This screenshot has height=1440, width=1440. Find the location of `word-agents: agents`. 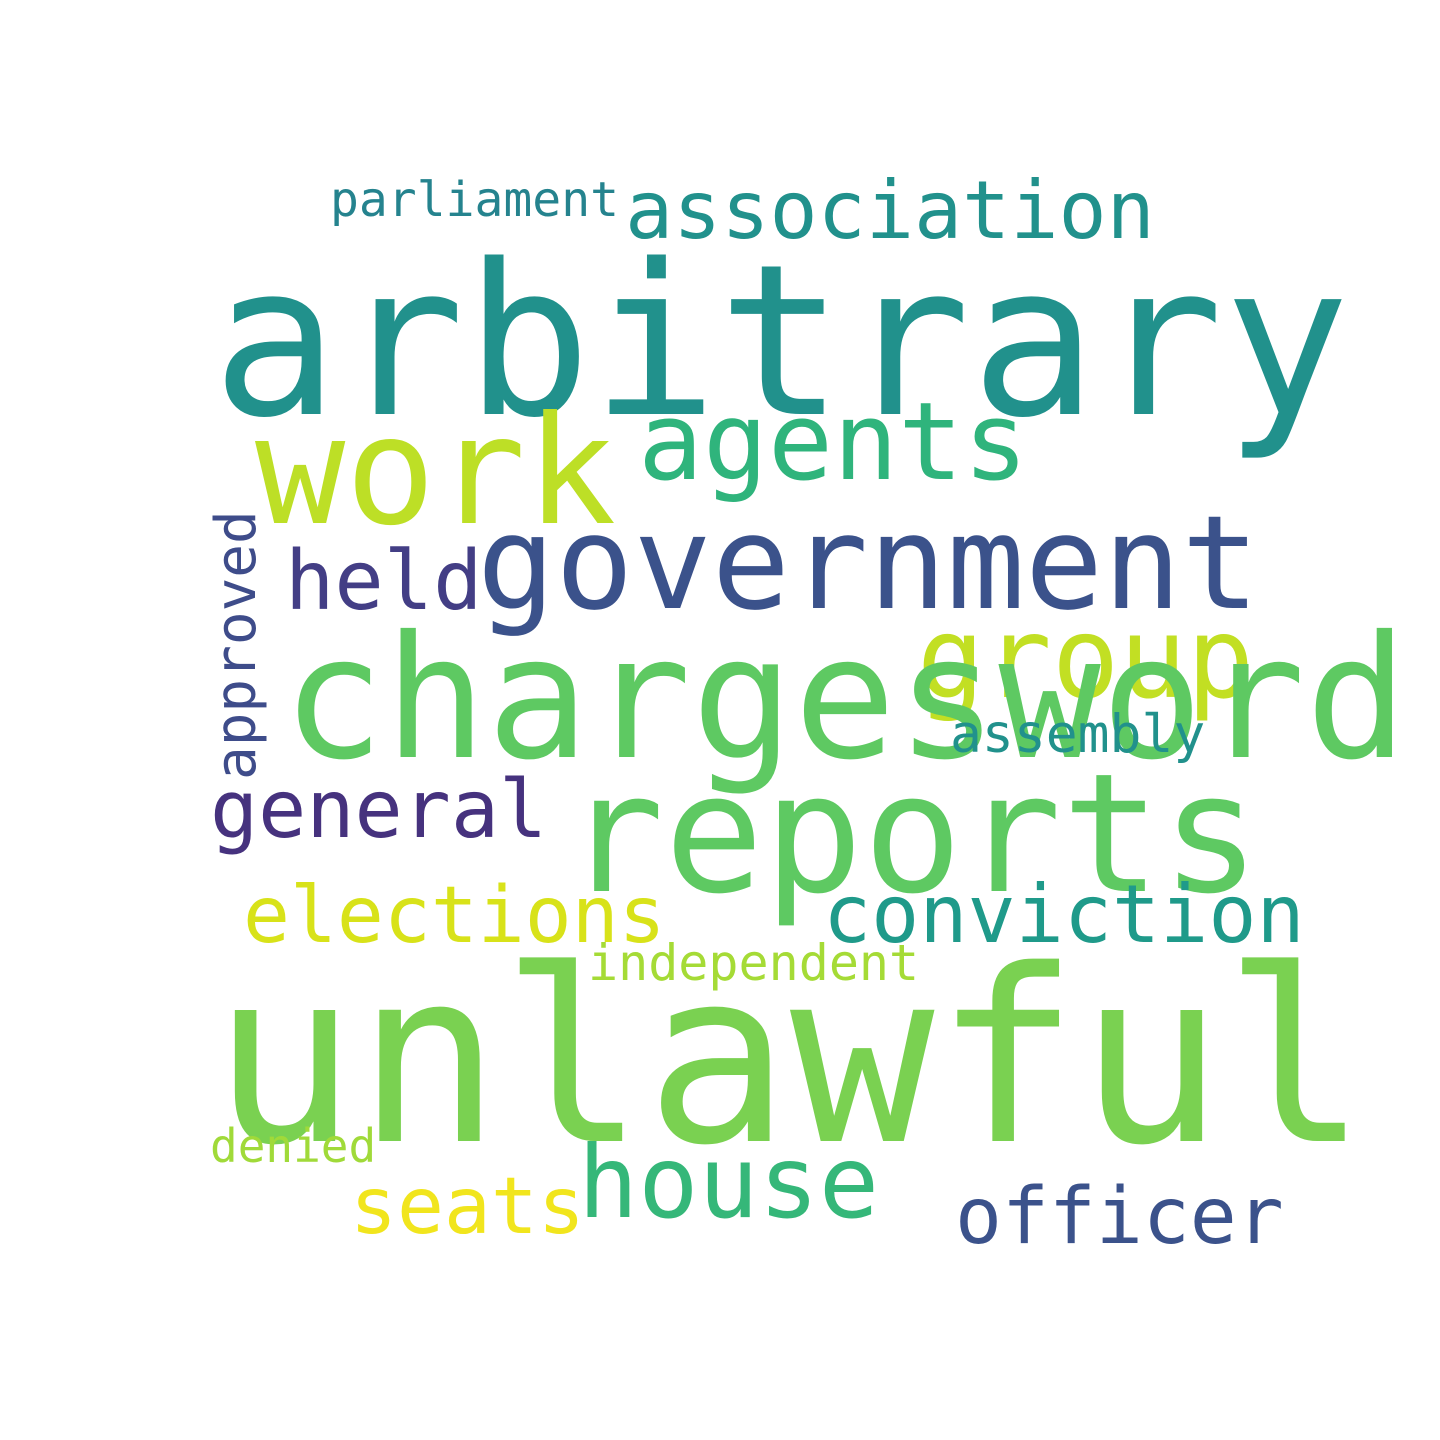

word-agents: agents is located at coordinates (833, 442).